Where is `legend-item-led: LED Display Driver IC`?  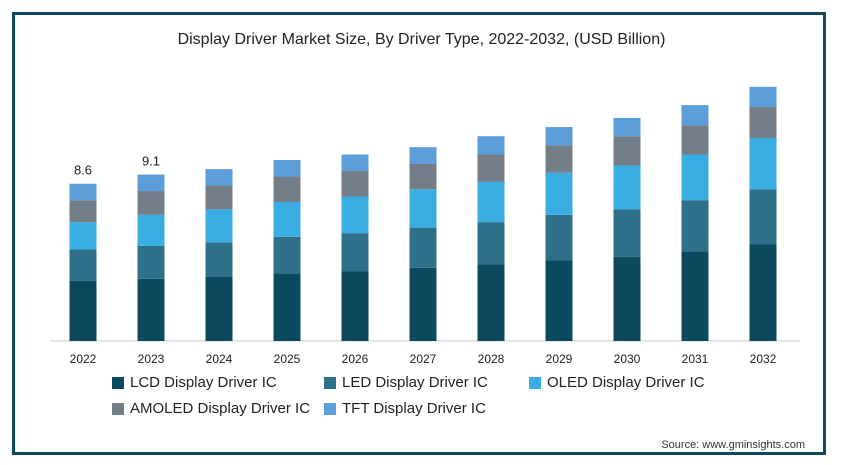
legend-item-led: LED Display Driver IC is located at coordinates (406, 382).